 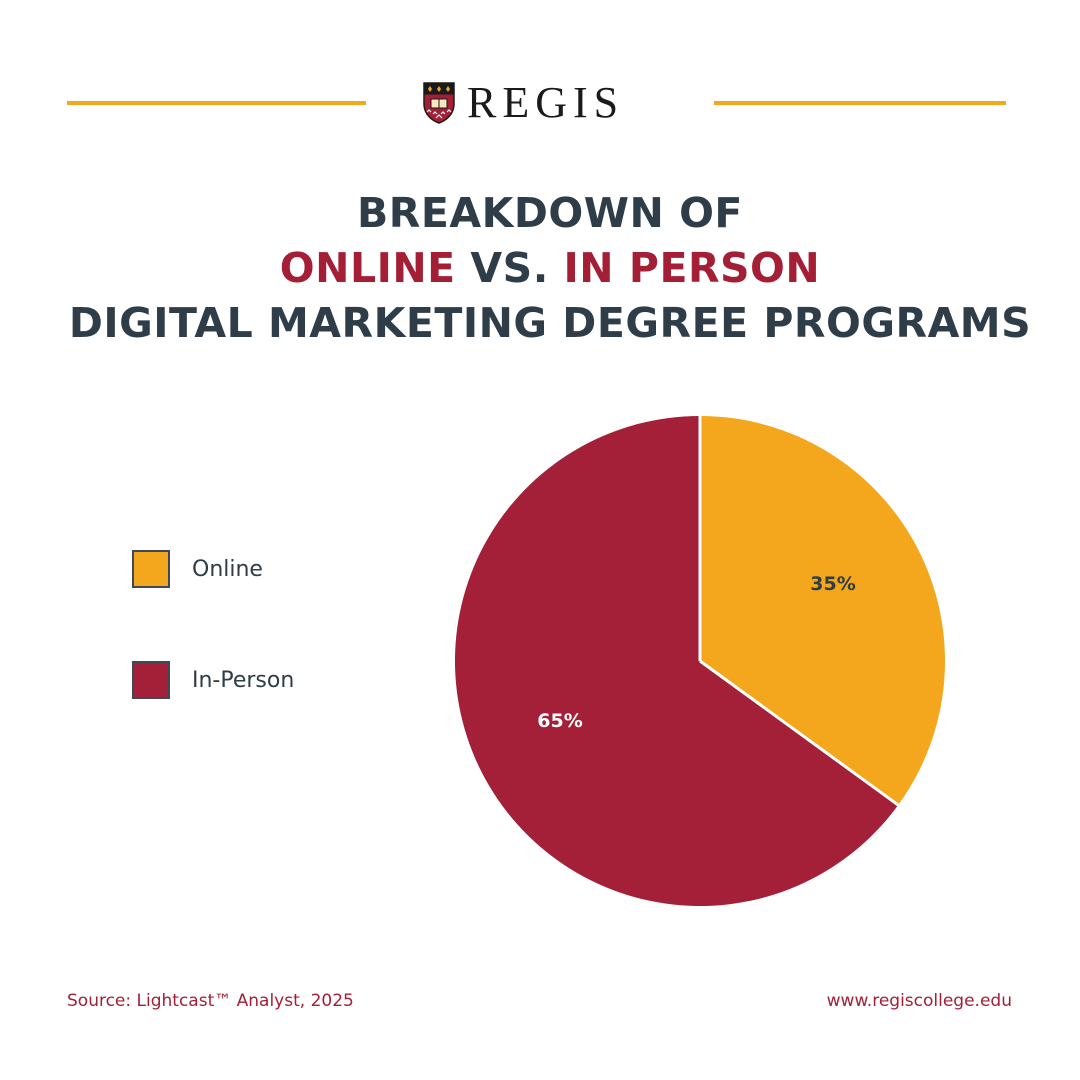 I want to click on pie-label-online: 35%, so click(x=832, y=584).